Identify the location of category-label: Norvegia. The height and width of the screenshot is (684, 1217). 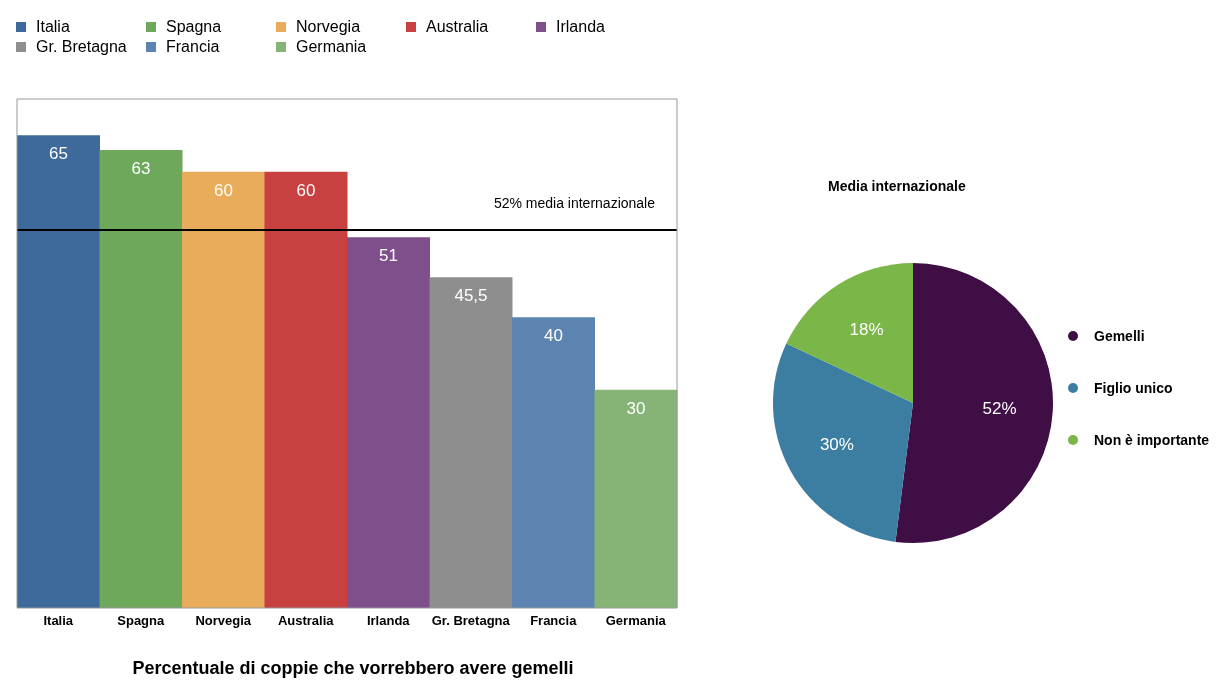
(328, 26).